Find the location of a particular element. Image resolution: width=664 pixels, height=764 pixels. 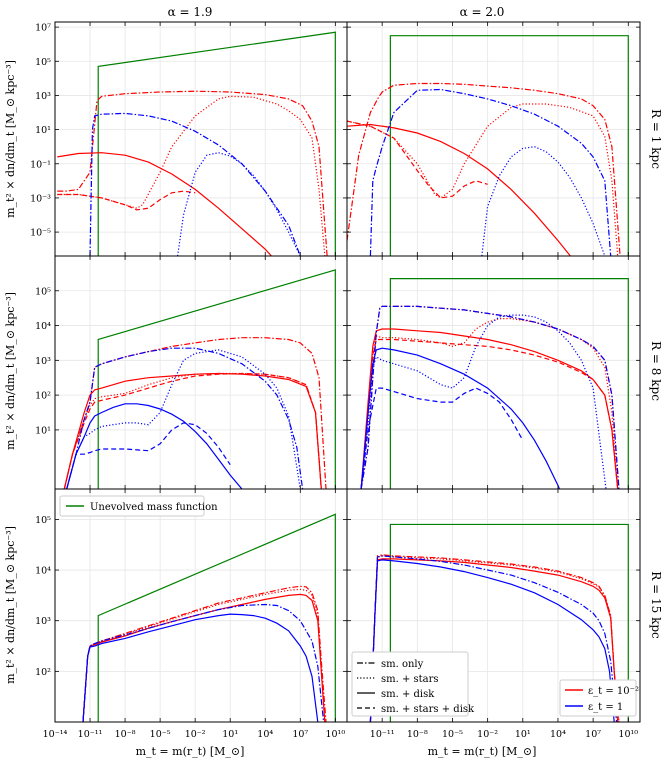

legend-epsilon: ε_t = 10⁻² ε_t = 1 is located at coordinates (599, 698).